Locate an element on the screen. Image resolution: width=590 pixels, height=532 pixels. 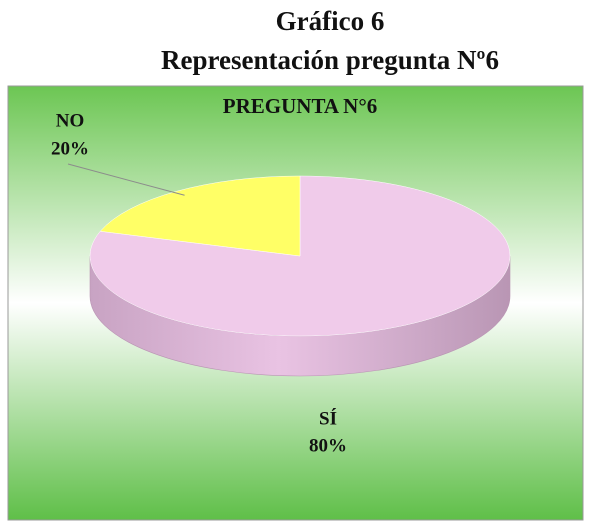
pie-slice is located at coordinates (200, 216).